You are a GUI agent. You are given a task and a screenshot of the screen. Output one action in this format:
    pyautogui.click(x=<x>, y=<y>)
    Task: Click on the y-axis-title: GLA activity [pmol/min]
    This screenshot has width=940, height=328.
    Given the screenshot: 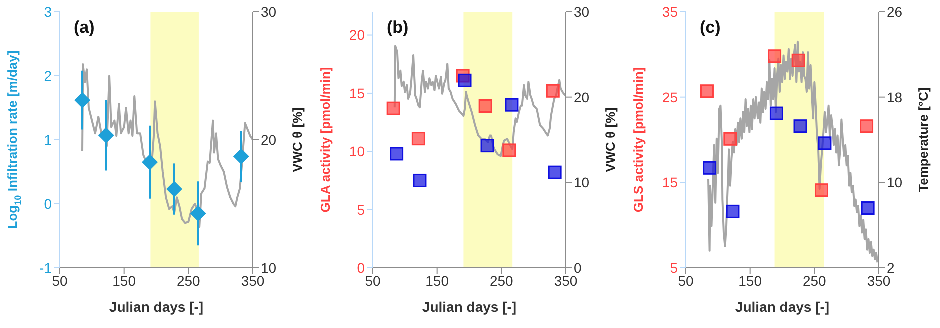 What is the action you would take?
    pyautogui.click(x=326, y=140)
    